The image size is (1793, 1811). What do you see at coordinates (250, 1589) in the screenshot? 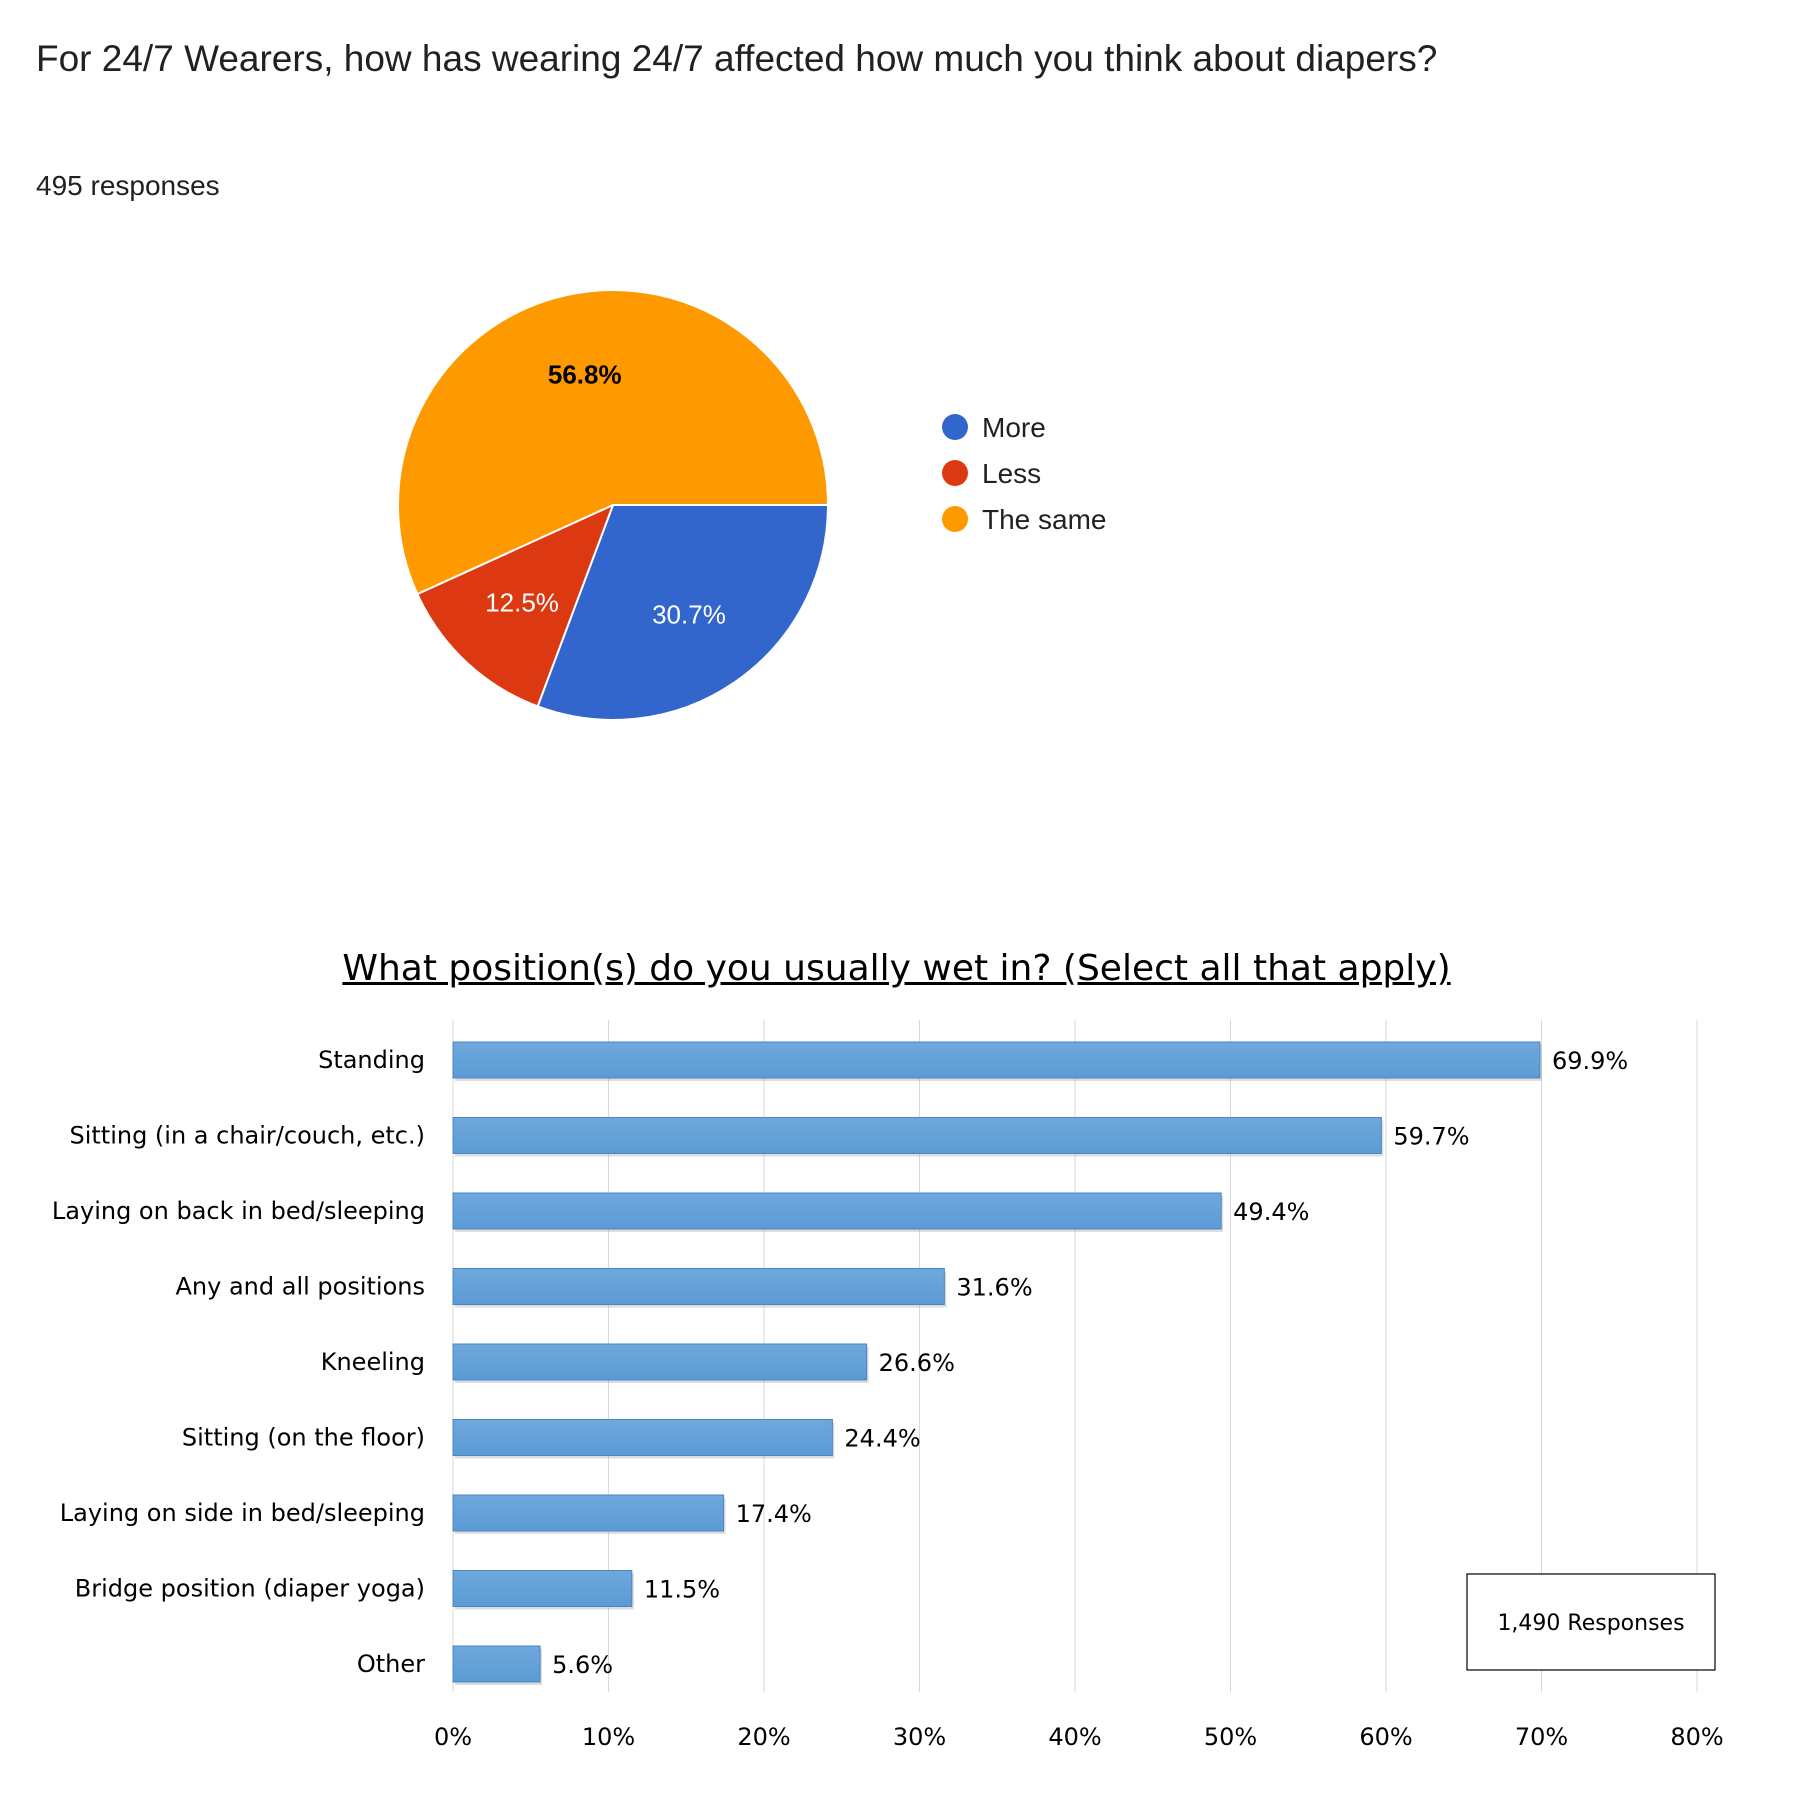
I see `category-label-bridge-position-diaper-yoga: Bridge position (diaper yoga)` at bounding box center [250, 1589].